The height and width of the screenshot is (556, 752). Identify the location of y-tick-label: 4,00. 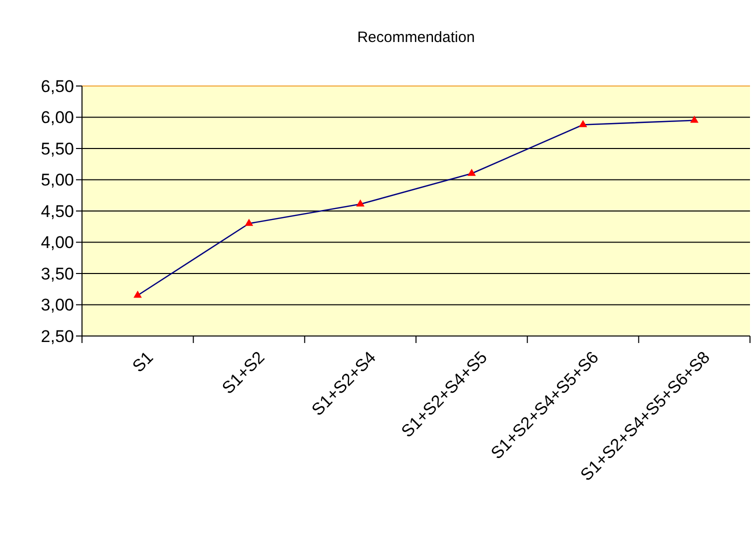
(57, 242).